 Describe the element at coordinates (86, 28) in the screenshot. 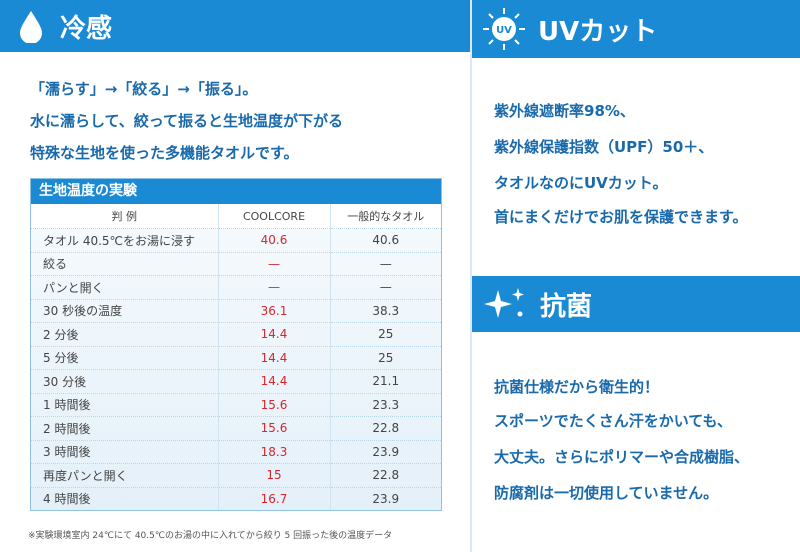

I see `title: 冷感` at that location.